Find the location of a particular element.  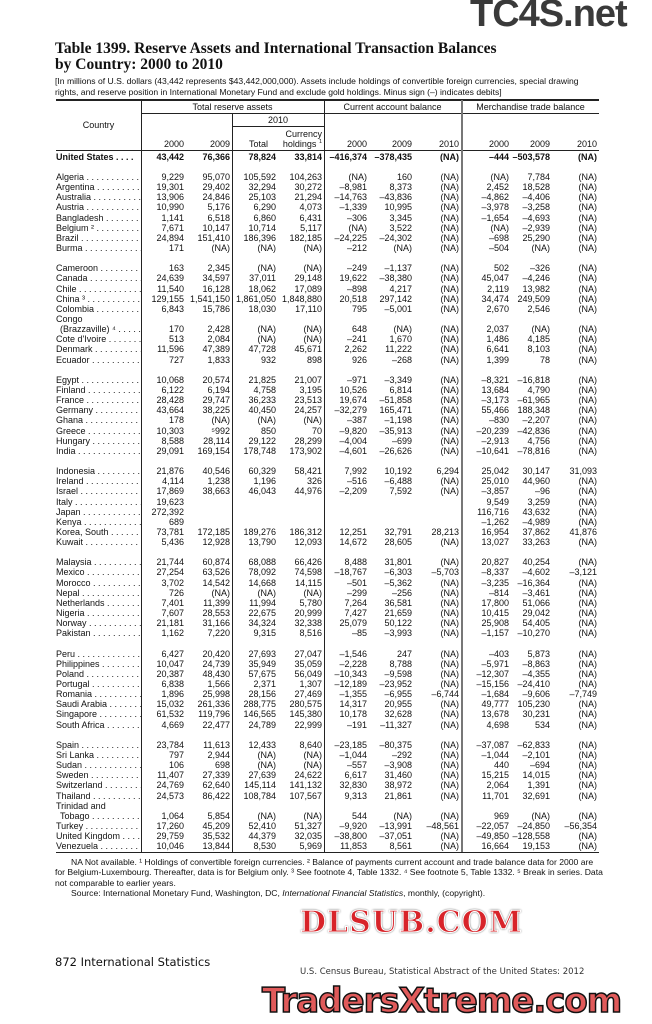

value-cell: –10,270 is located at coordinates (533, 633).